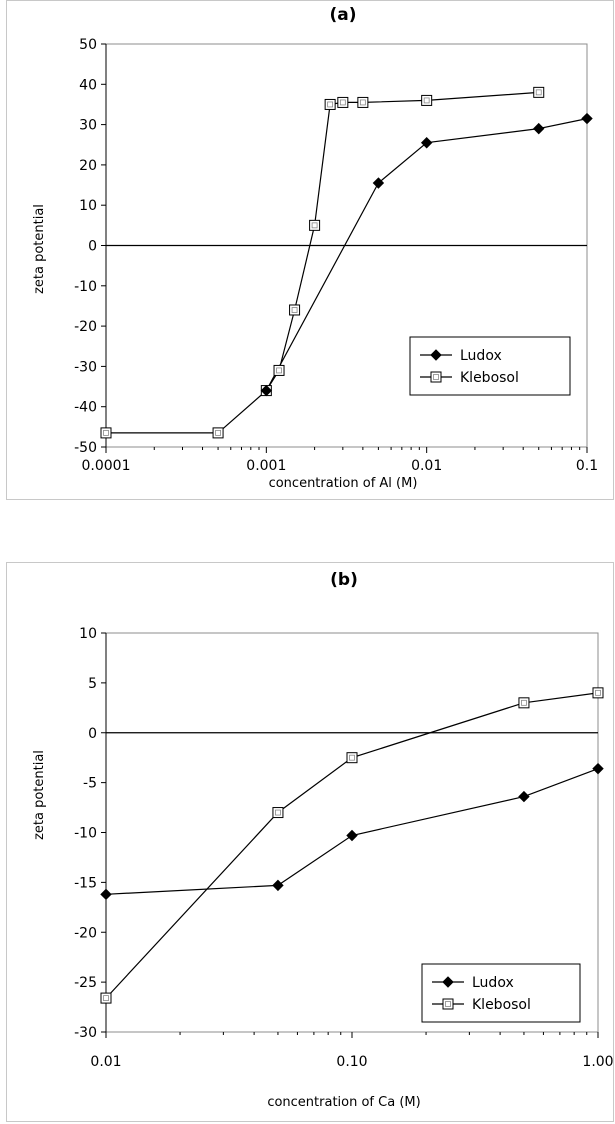  What do you see at coordinates (92, 684) in the screenshot?
I see `y-tick-label: 5` at bounding box center [92, 684].